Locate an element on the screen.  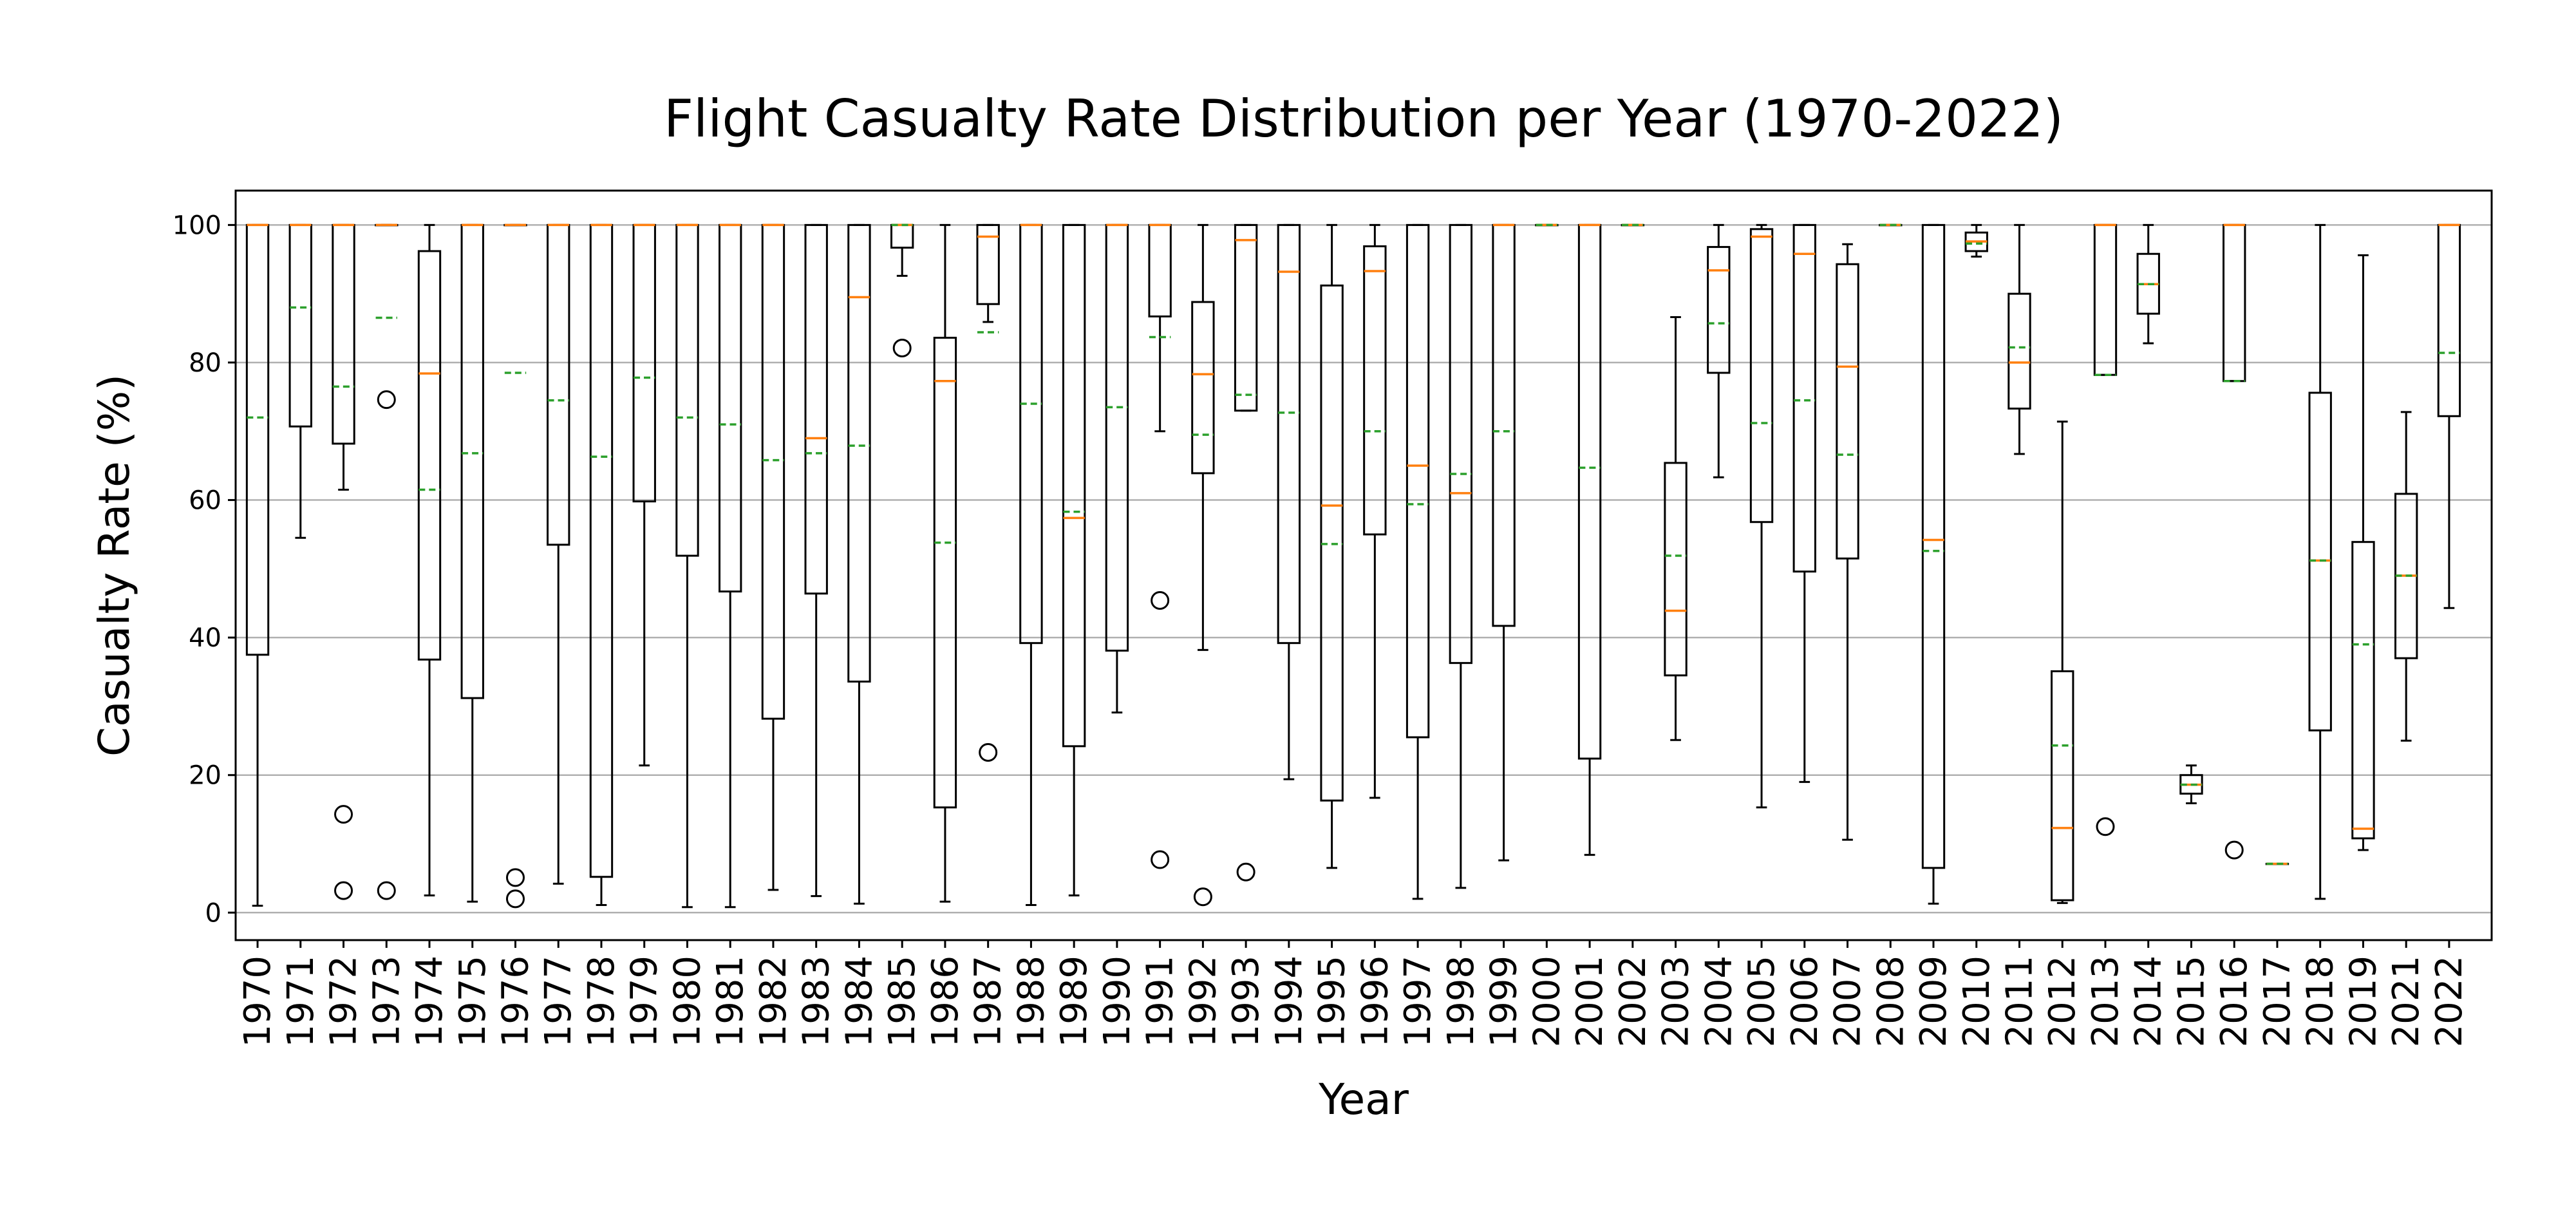
x-tick-label: 2000 is located at coordinates (1547, 1002).